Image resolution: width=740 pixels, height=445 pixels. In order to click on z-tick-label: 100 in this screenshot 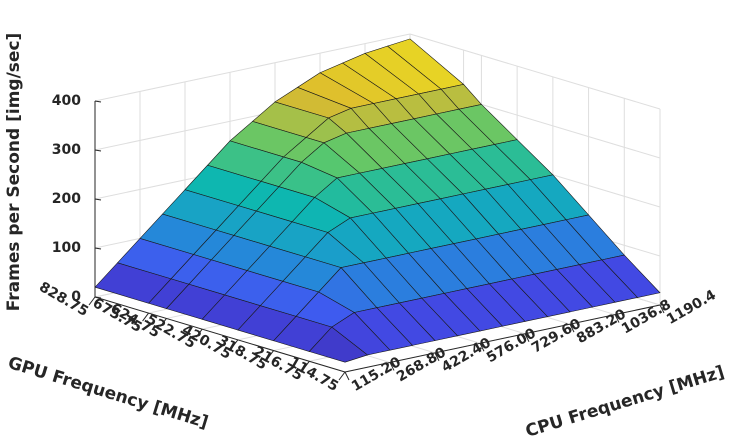, I will do `click(66, 248)`.